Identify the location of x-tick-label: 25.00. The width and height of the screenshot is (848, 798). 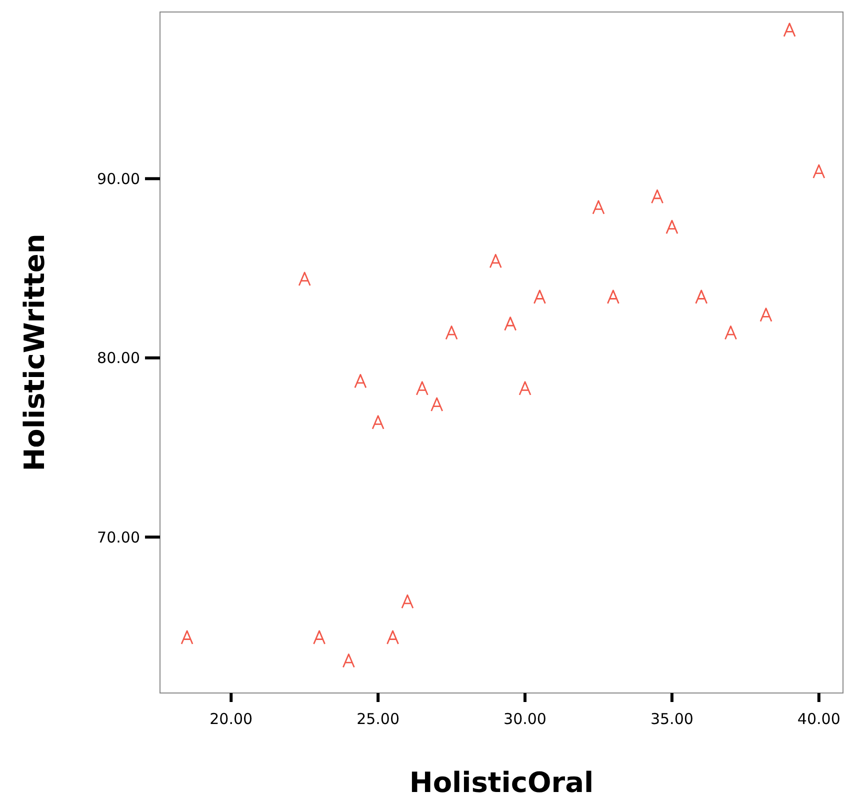
(378, 719).